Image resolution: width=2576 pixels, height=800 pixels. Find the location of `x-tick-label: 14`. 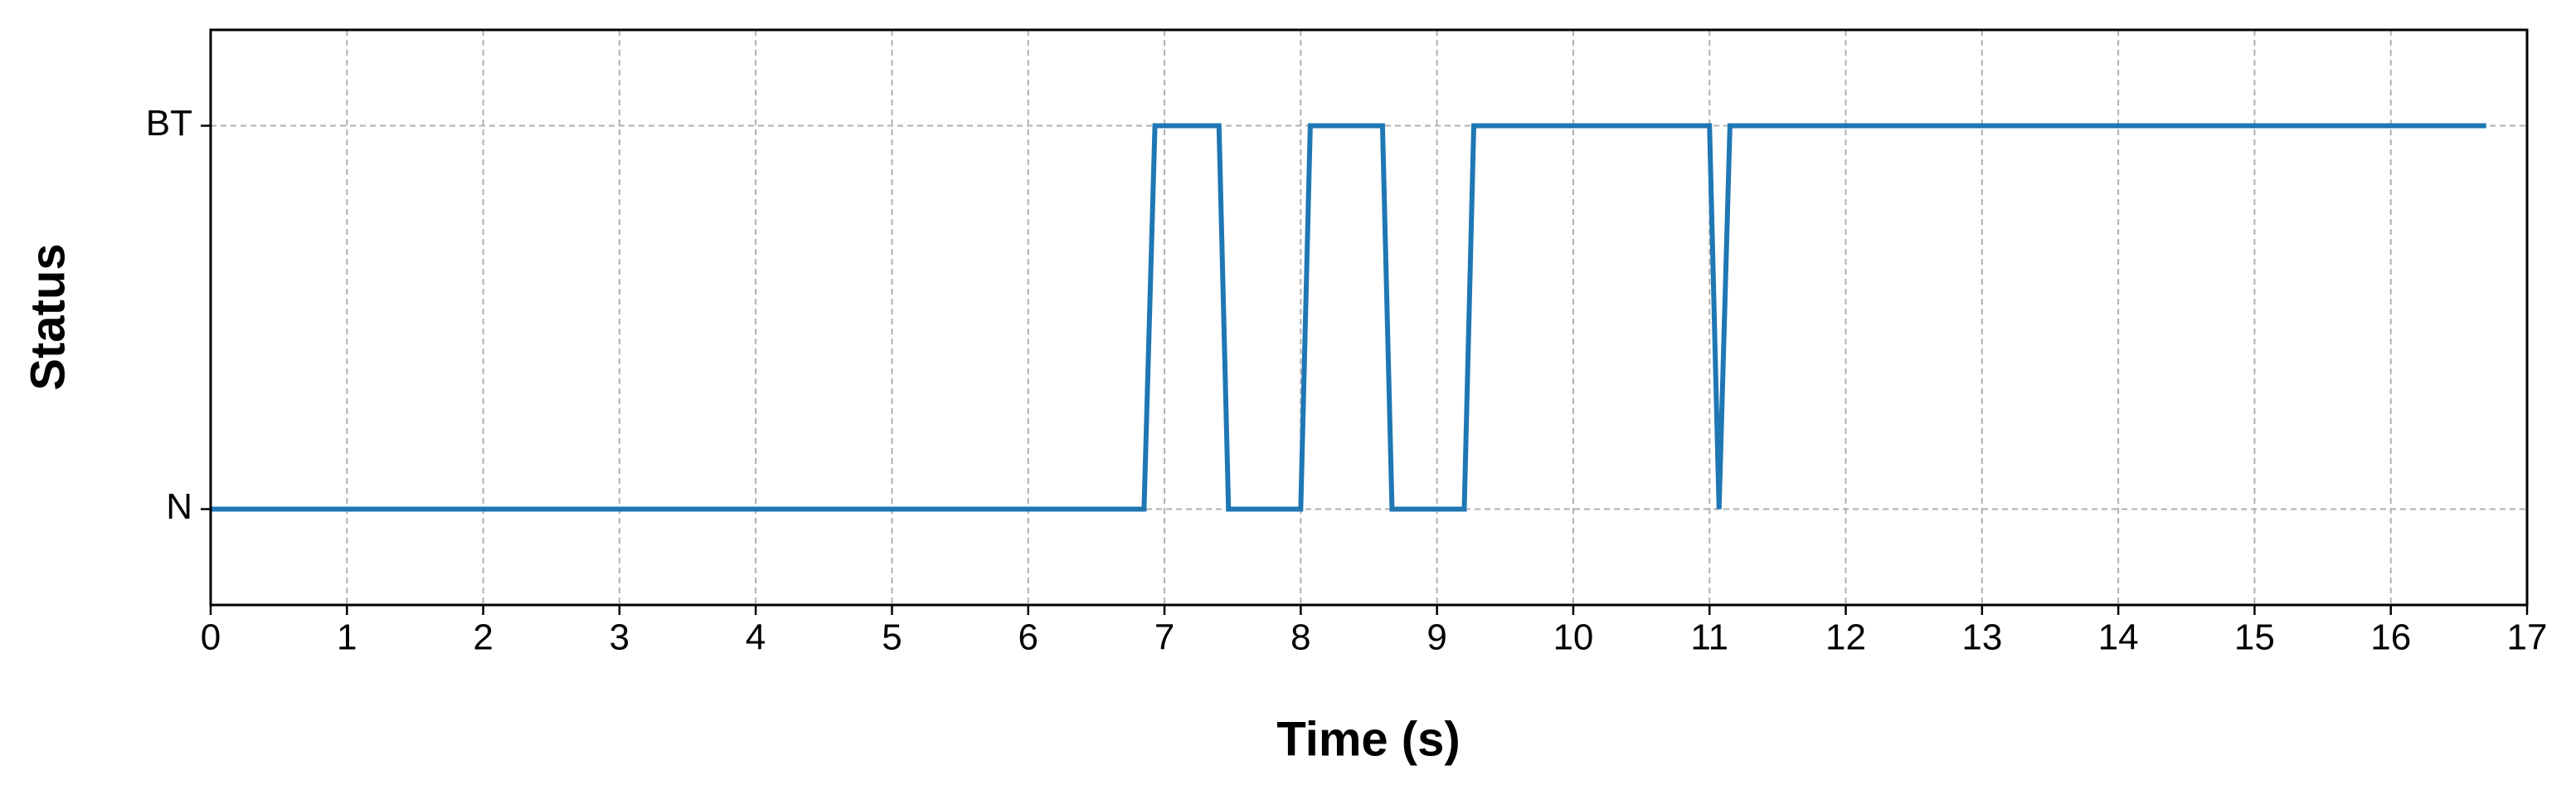

x-tick-label: 14 is located at coordinates (2118, 637).